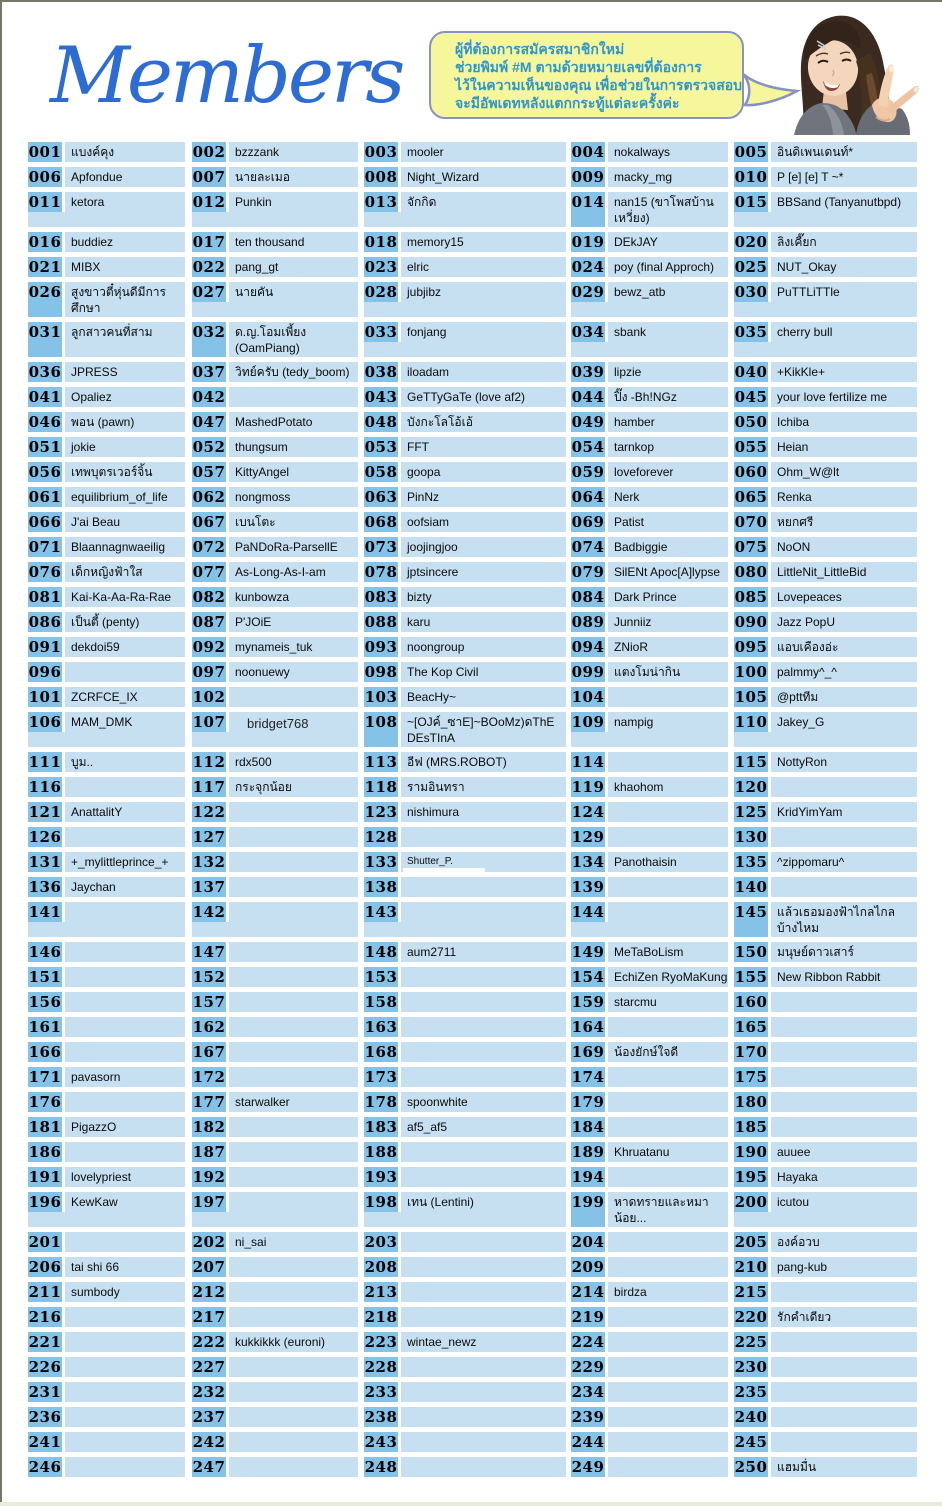 The width and height of the screenshot is (942, 1506). Describe the element at coordinates (106, 812) in the screenshot. I see `member-cell: 121 AnattalitY` at that location.